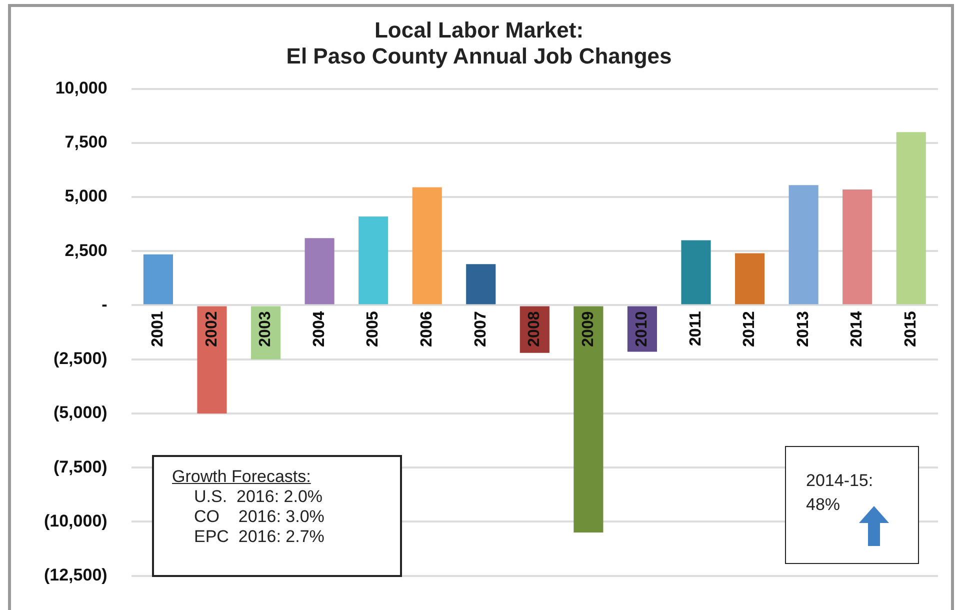 Image resolution: width=960 pixels, height=610 pixels. I want to click on y-tick-label: 5,000, so click(86, 196).